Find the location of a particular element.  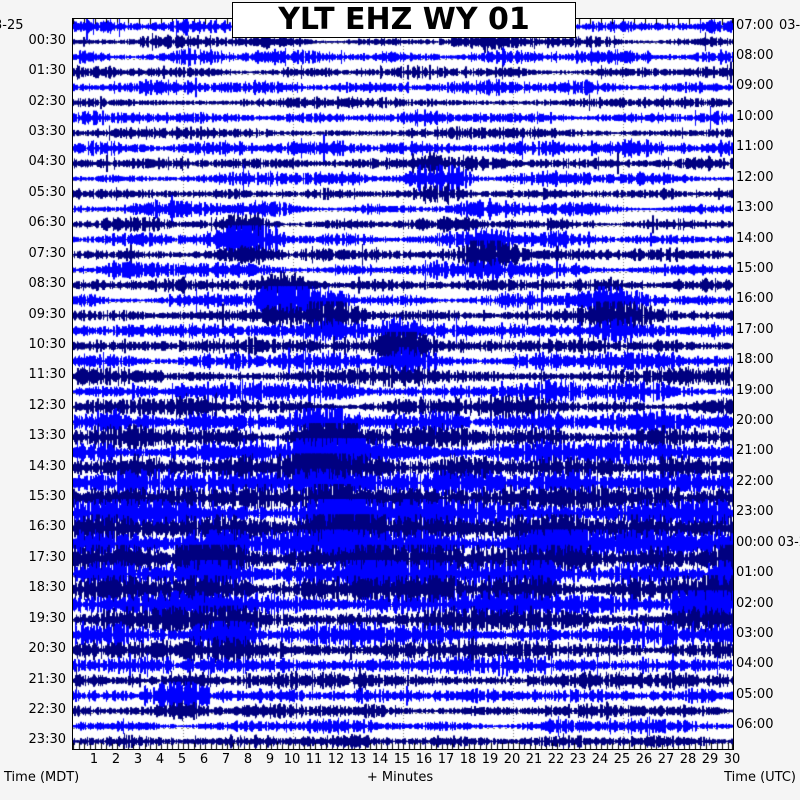

minute-tick-label: 16 is located at coordinates (424, 759).